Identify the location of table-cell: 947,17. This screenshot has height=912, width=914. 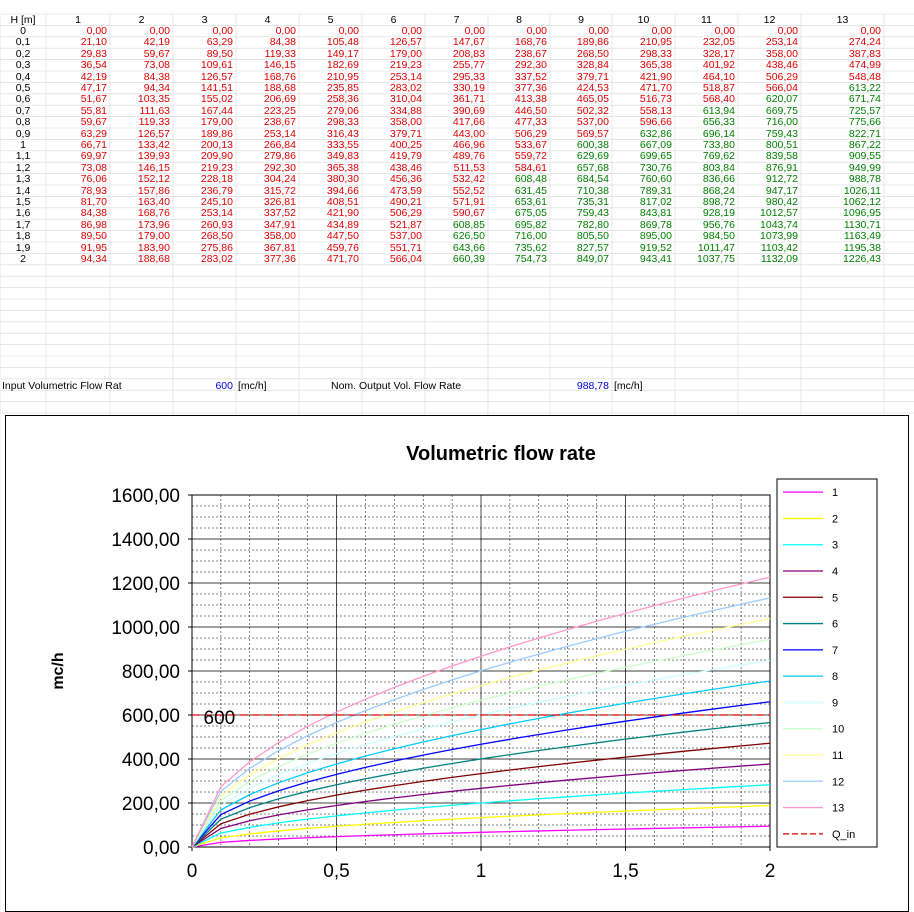
(781, 190).